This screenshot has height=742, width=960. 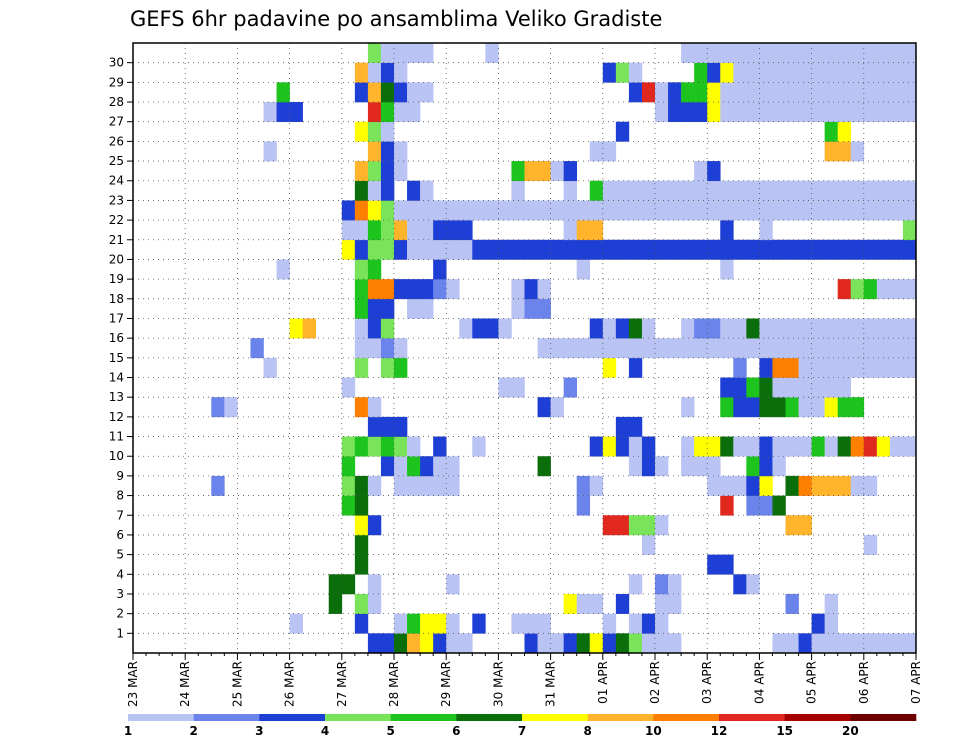 I want to click on colorbar-label: 3, so click(x=259, y=731).